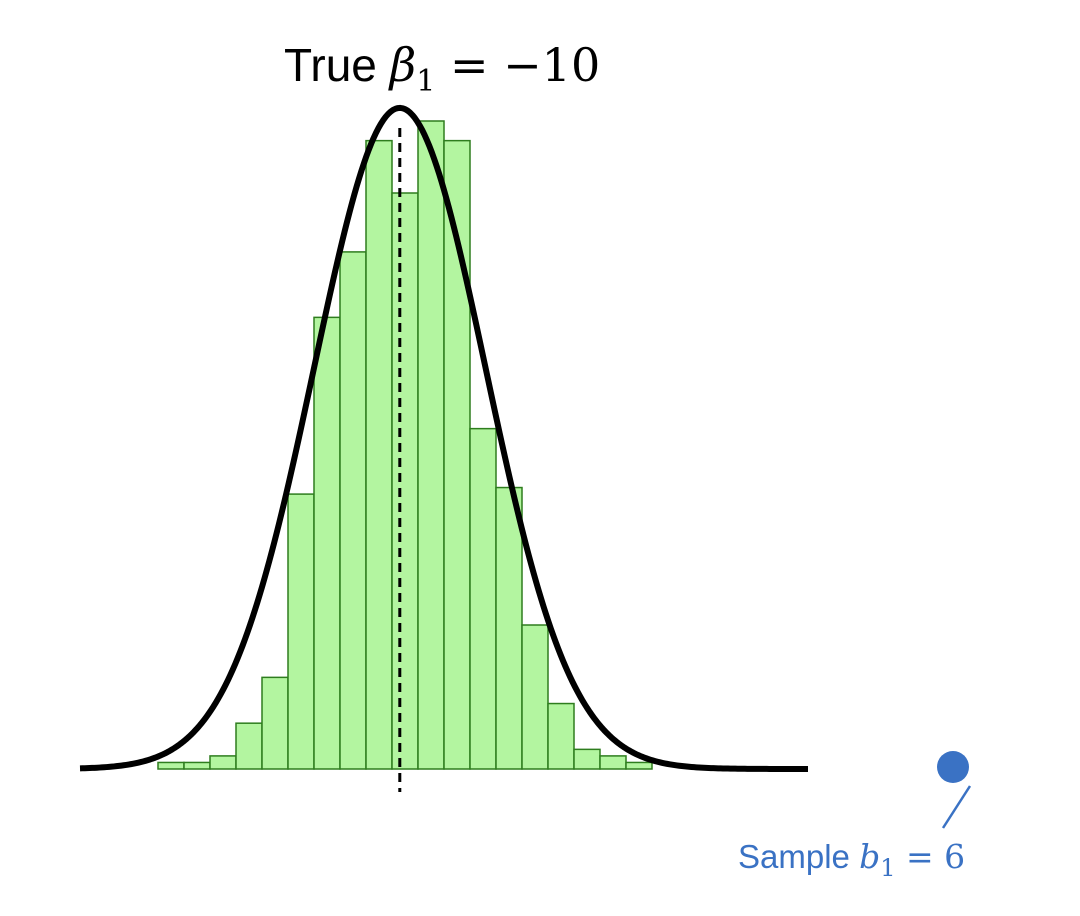 This screenshot has width=1080, height=916. I want to click on sample-annotation: Sample b1 = 6, so click(855, 816).